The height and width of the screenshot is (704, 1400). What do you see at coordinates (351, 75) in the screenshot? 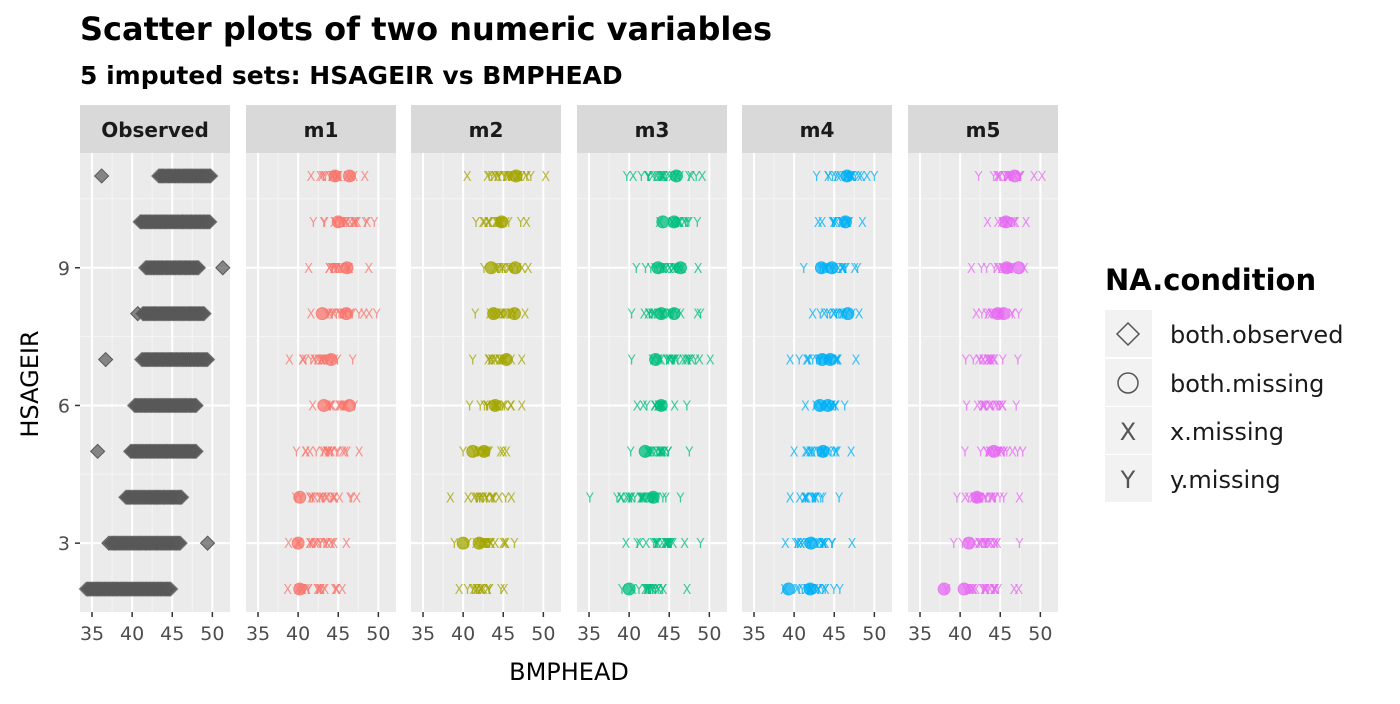
I see `chart-subtitle: 5 imputed sets: HSAGEIR vs BMPHEAD` at bounding box center [351, 75].